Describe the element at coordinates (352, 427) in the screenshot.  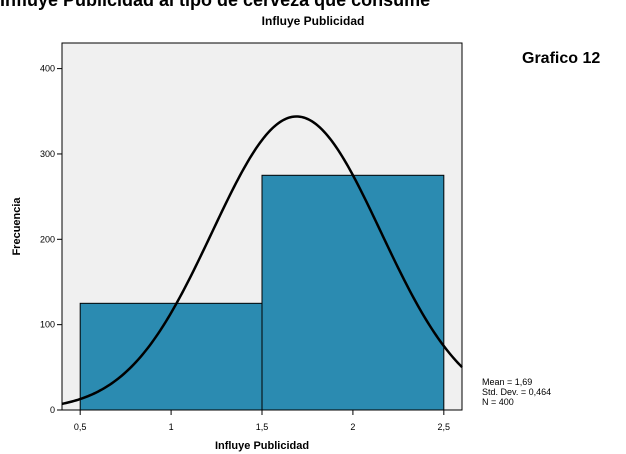
I see `x-tick-label: 2` at that location.